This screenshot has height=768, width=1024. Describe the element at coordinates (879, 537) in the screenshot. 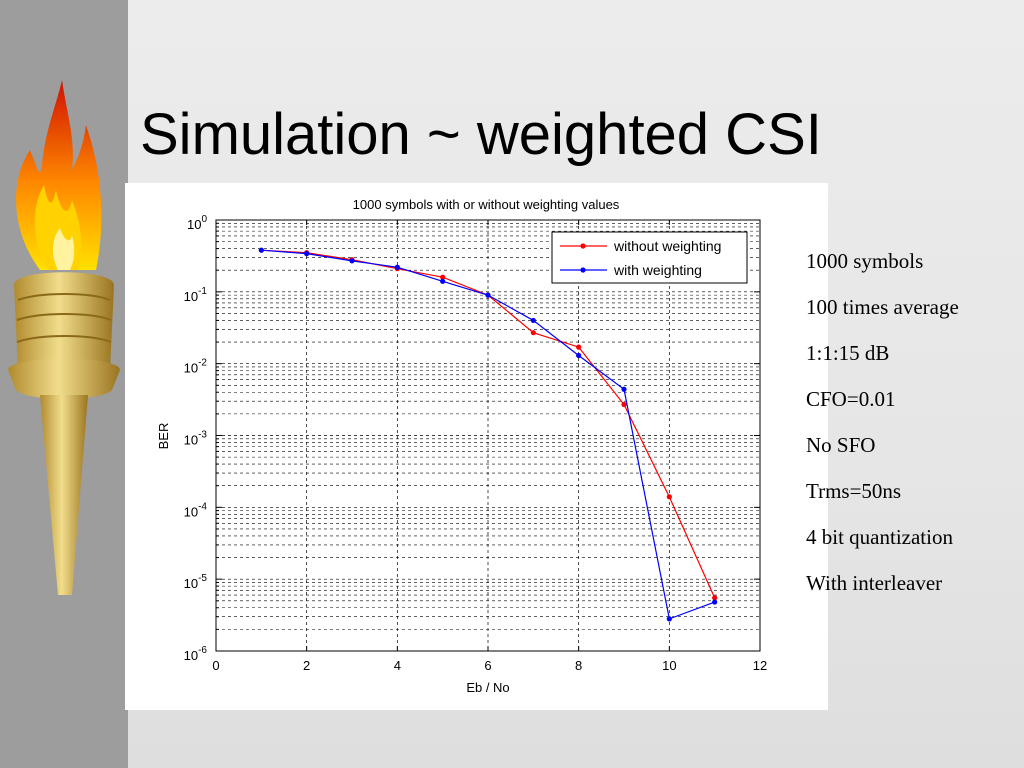

I see `param-line: 4 bit quantization` at that location.